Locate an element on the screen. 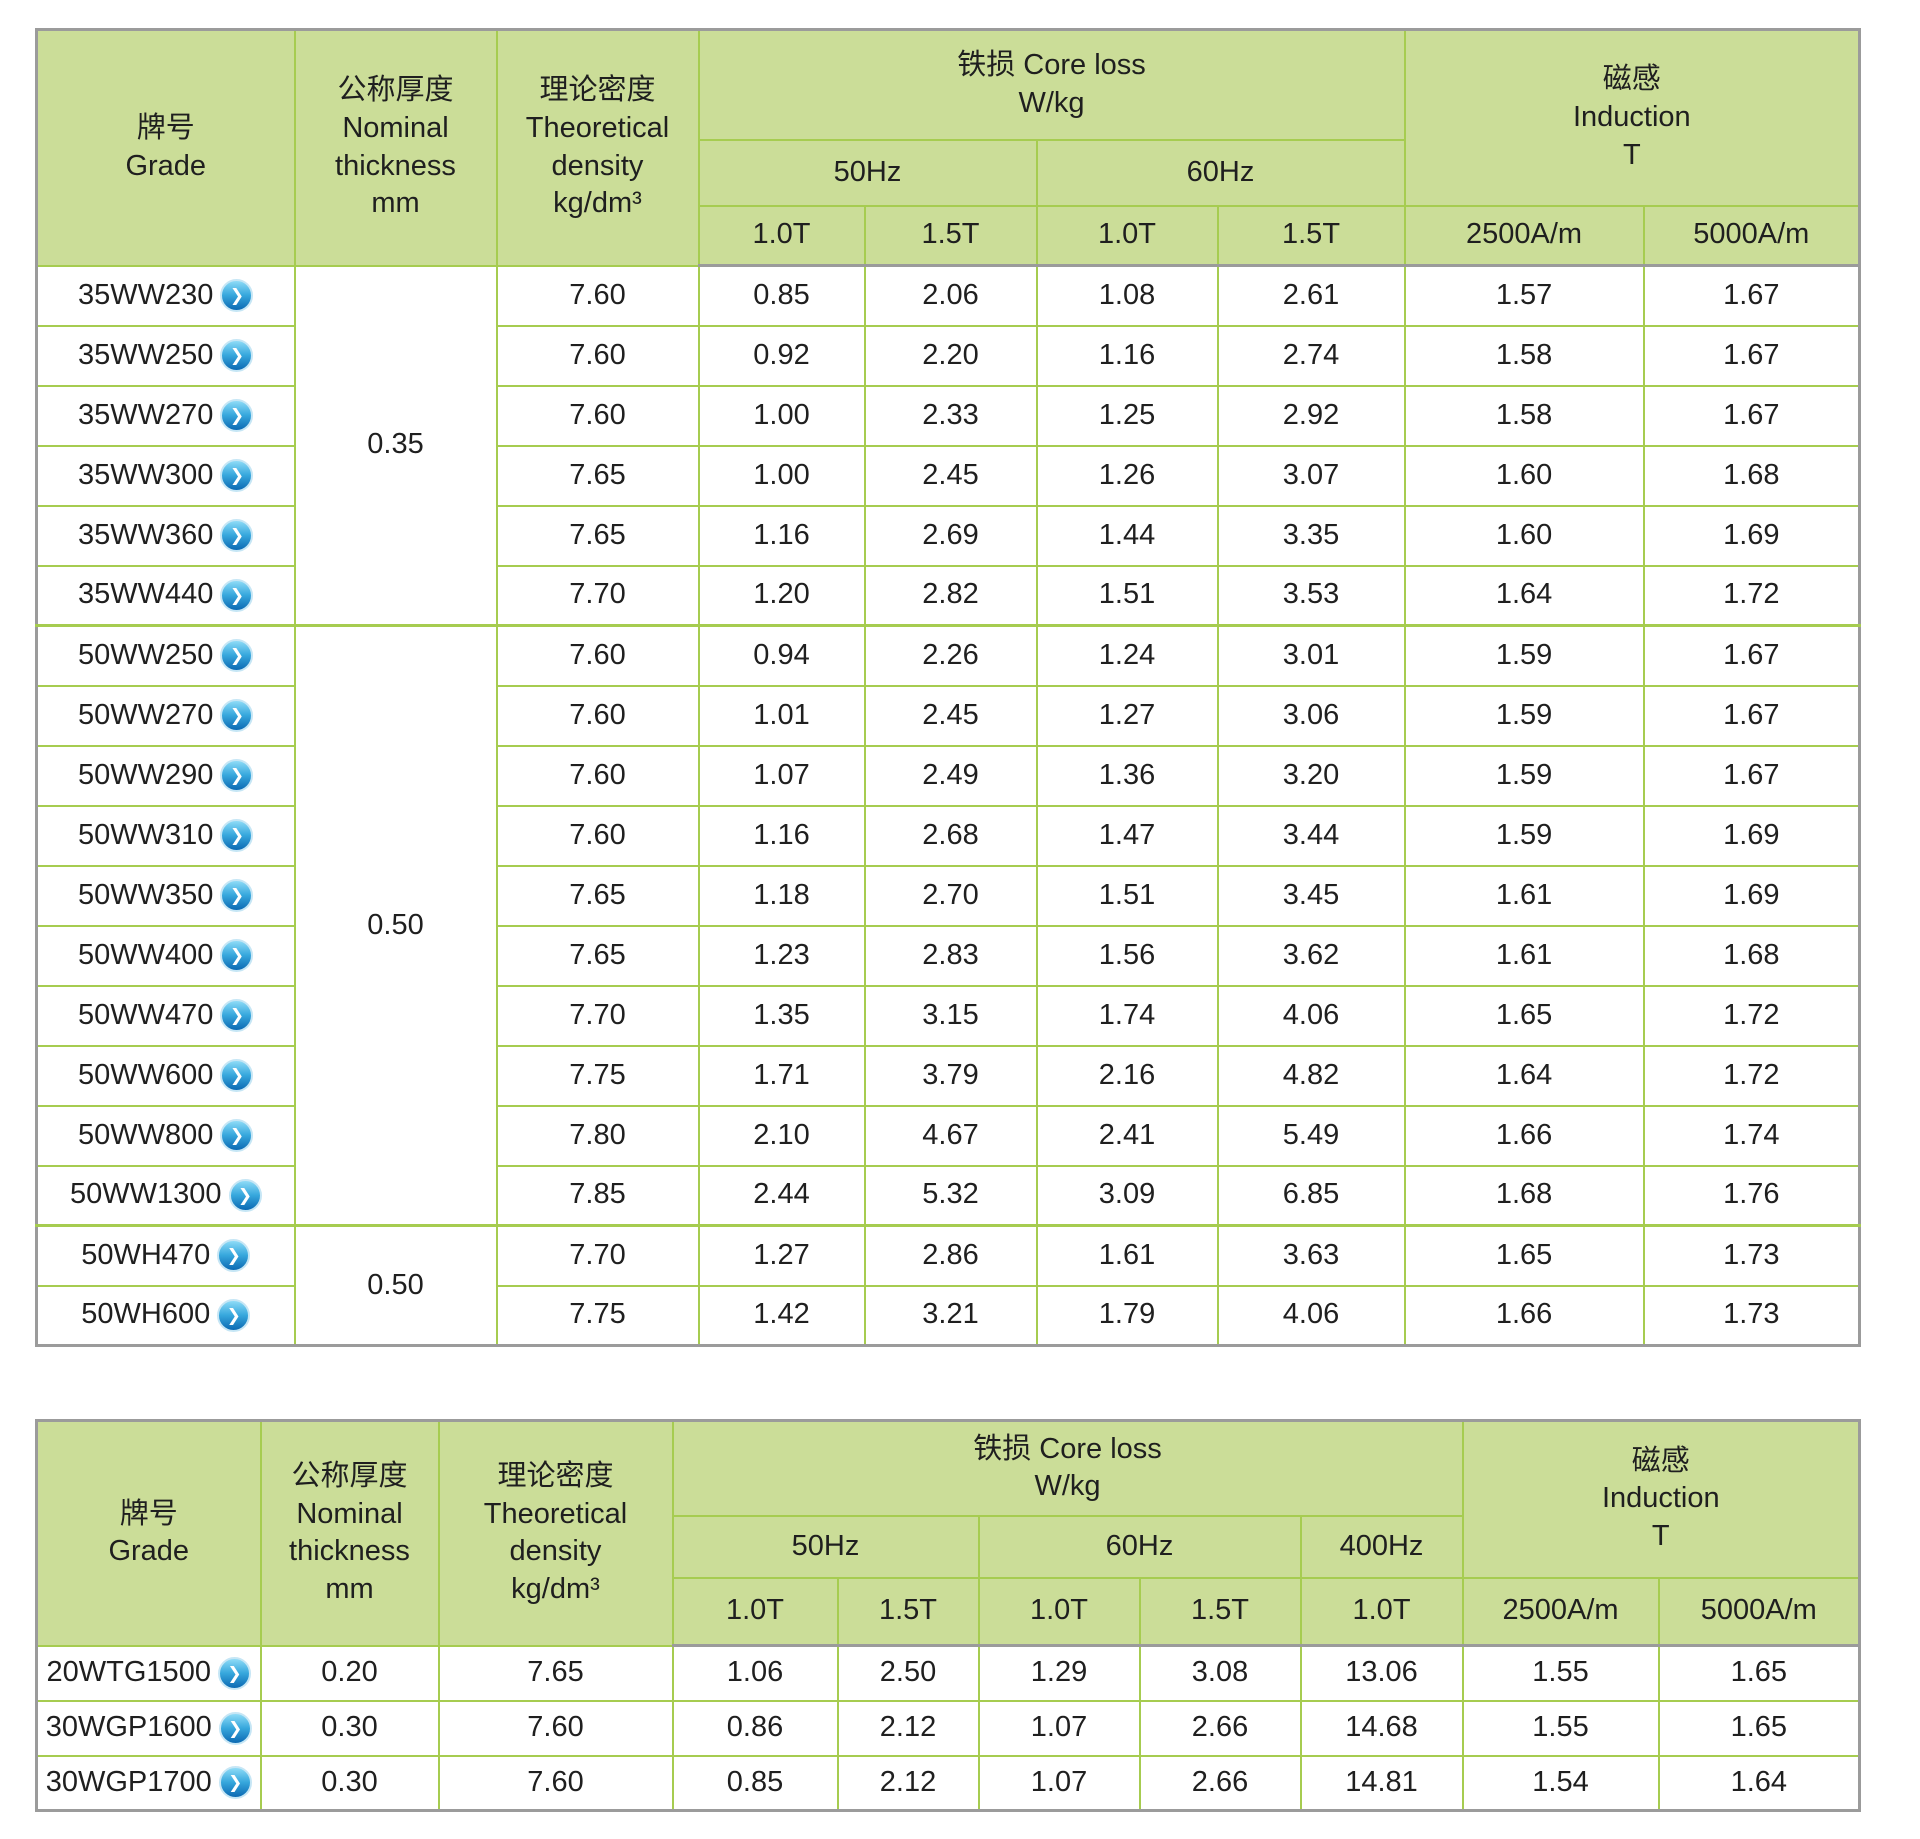 The image size is (1920, 1839). value-cell: 1.29 is located at coordinates (1059, 1673).